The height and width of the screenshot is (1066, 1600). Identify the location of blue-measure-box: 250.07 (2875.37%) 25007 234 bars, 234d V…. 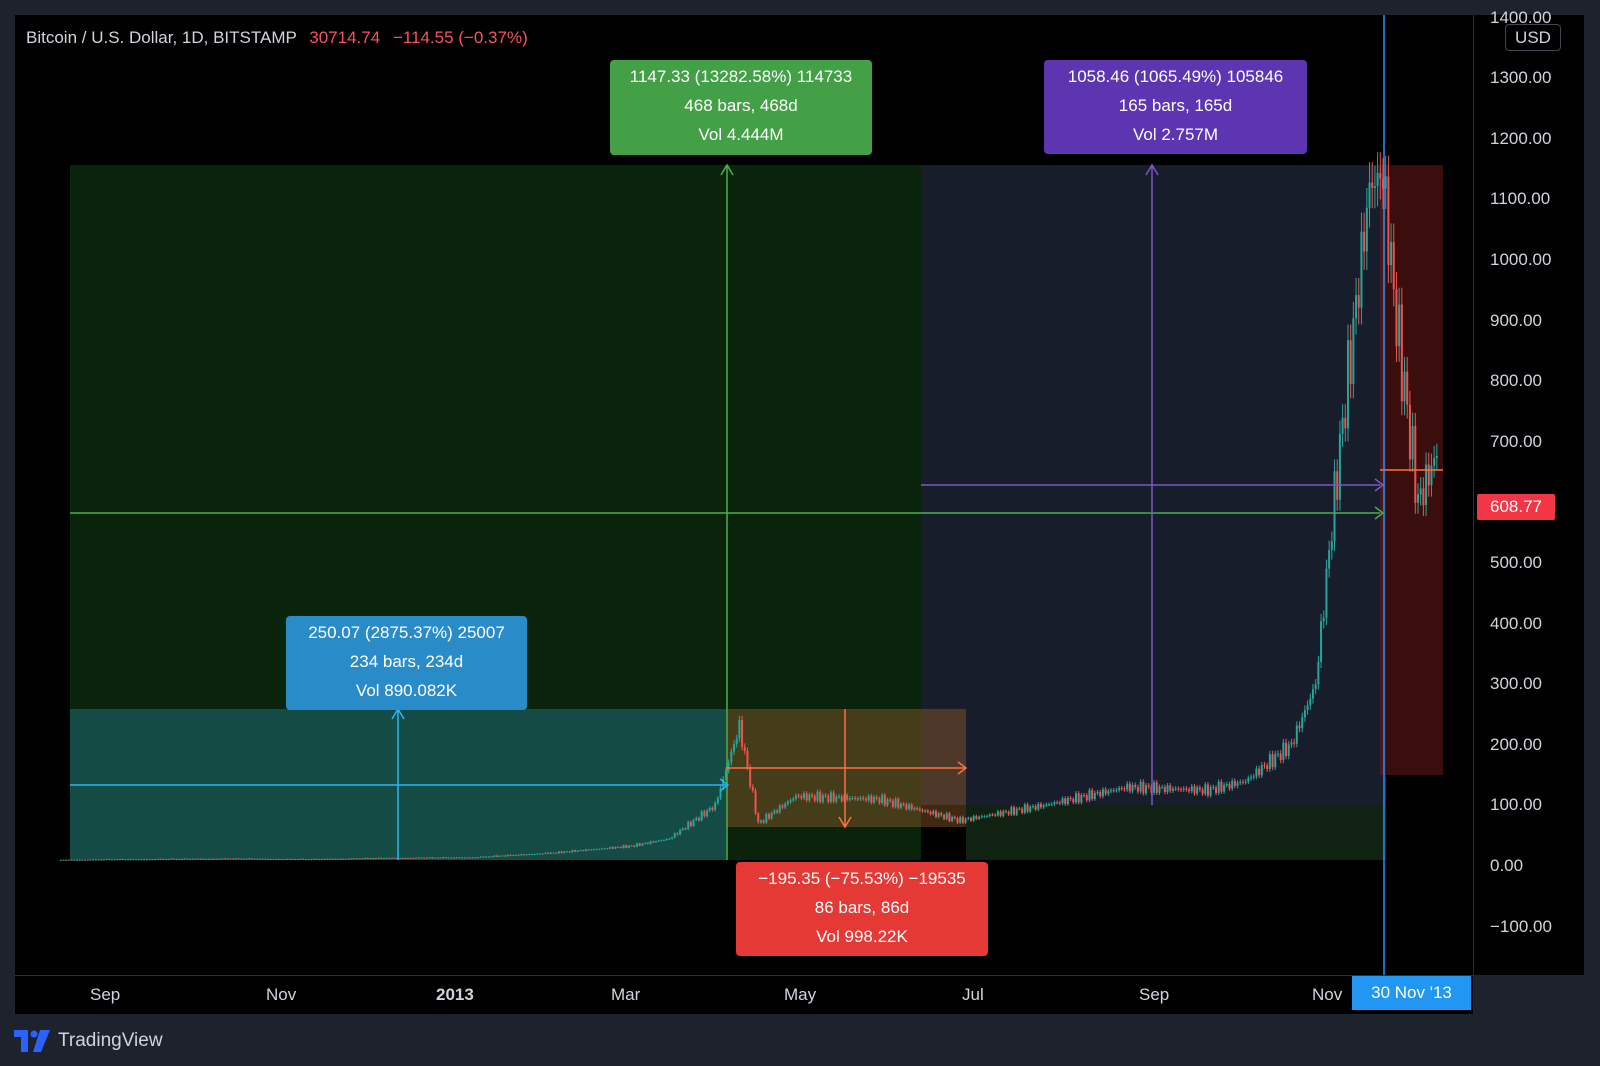
(406, 663).